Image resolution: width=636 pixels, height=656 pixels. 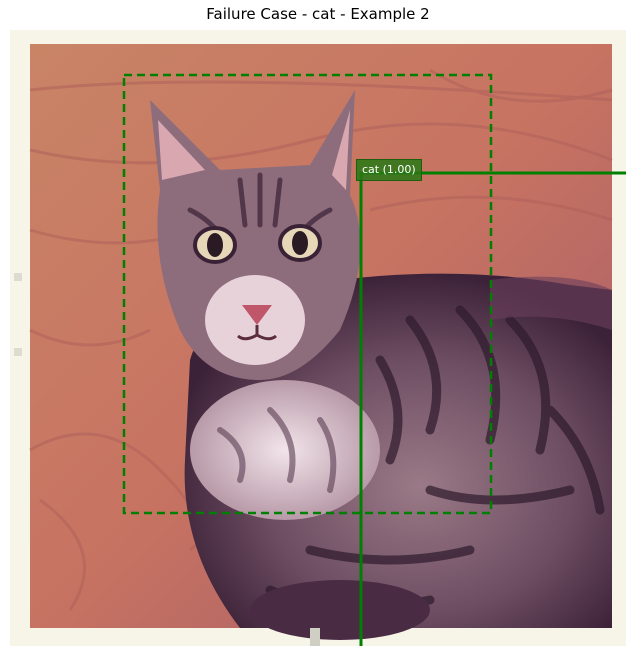 I want to click on detection-label: cat (1.00), so click(x=389, y=170).